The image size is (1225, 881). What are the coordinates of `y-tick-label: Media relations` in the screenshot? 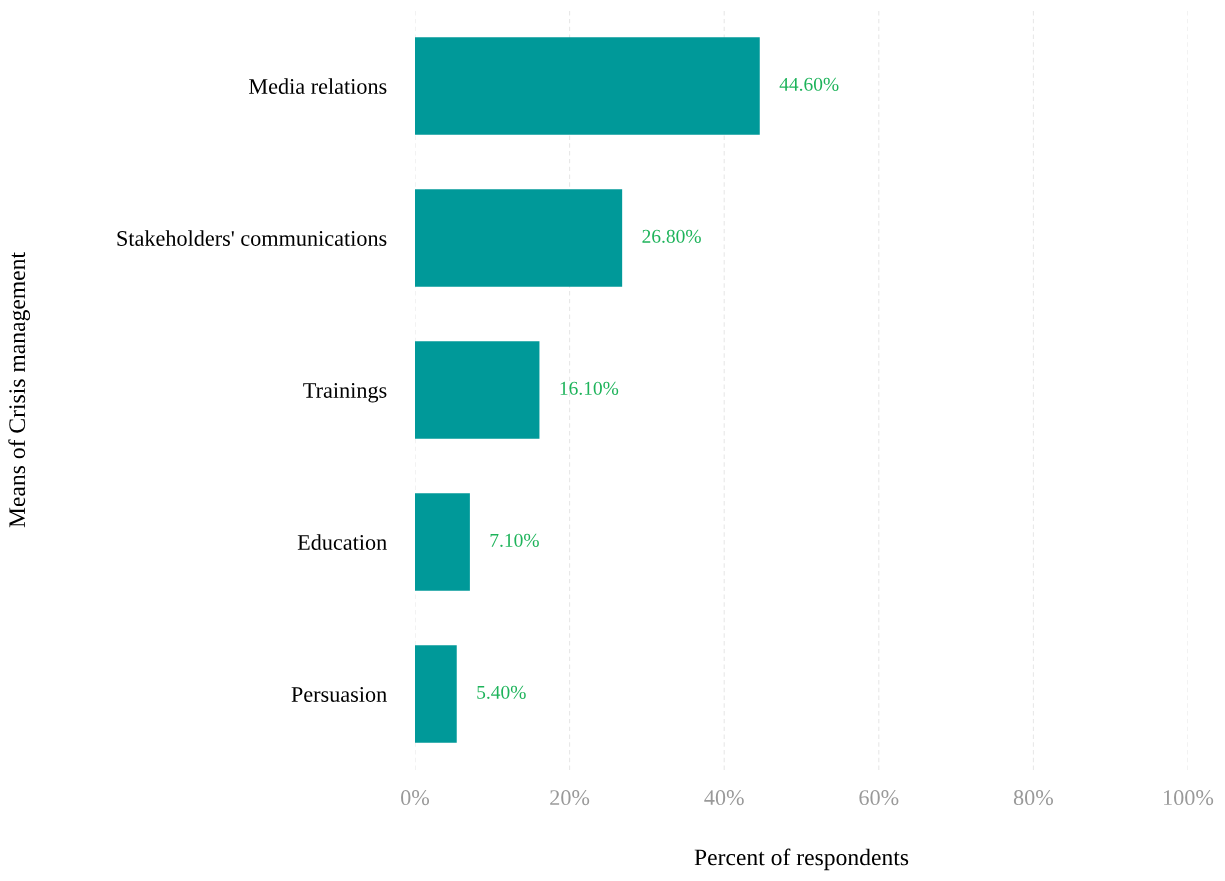 It's located at (318, 86).